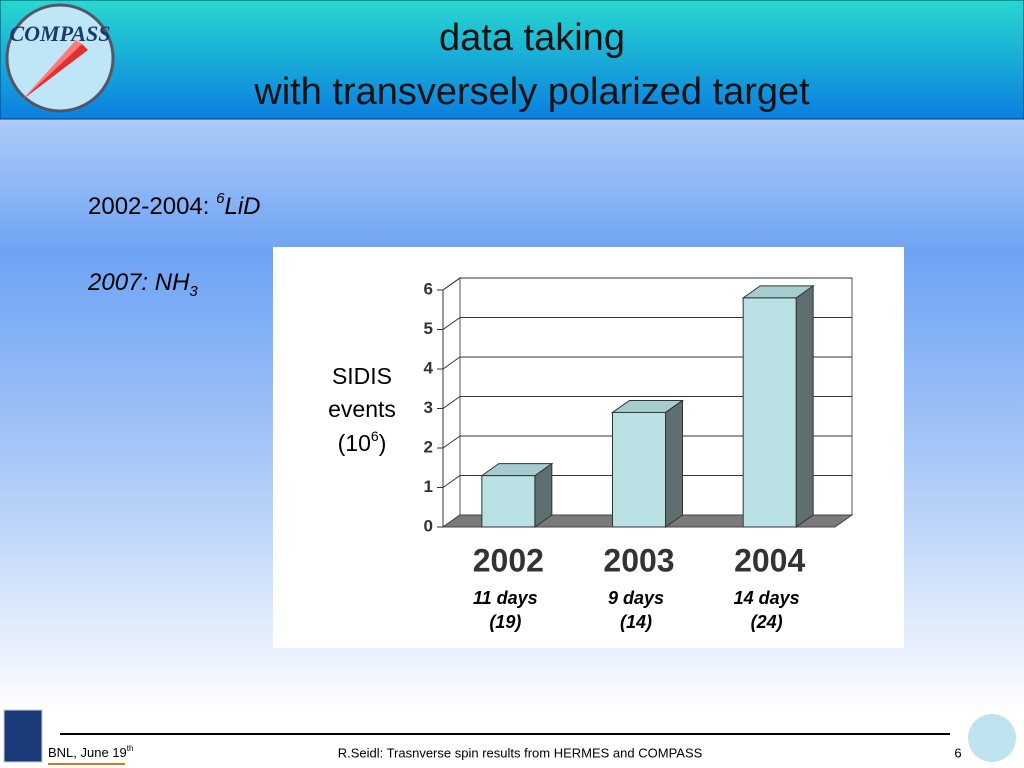 The image size is (1024, 768). I want to click on y-tick-label: 1, so click(428, 486).